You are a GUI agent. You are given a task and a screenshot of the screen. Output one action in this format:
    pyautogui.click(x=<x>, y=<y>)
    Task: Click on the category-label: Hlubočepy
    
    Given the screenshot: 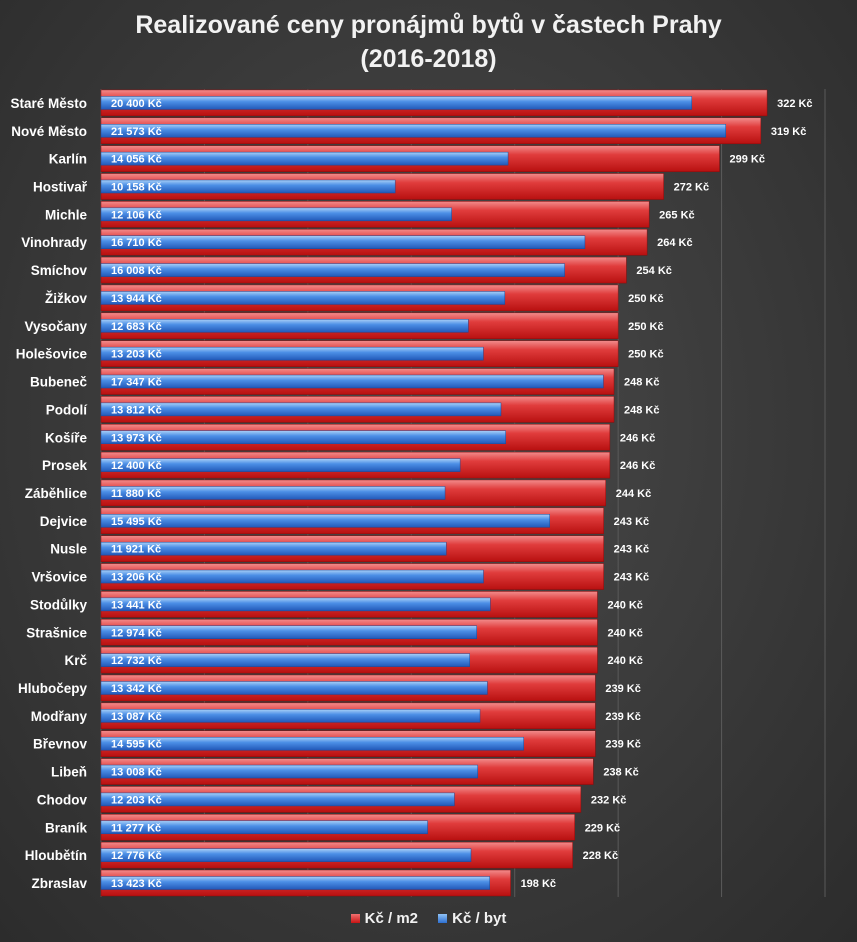 What is the action you would take?
    pyautogui.click(x=53, y=688)
    